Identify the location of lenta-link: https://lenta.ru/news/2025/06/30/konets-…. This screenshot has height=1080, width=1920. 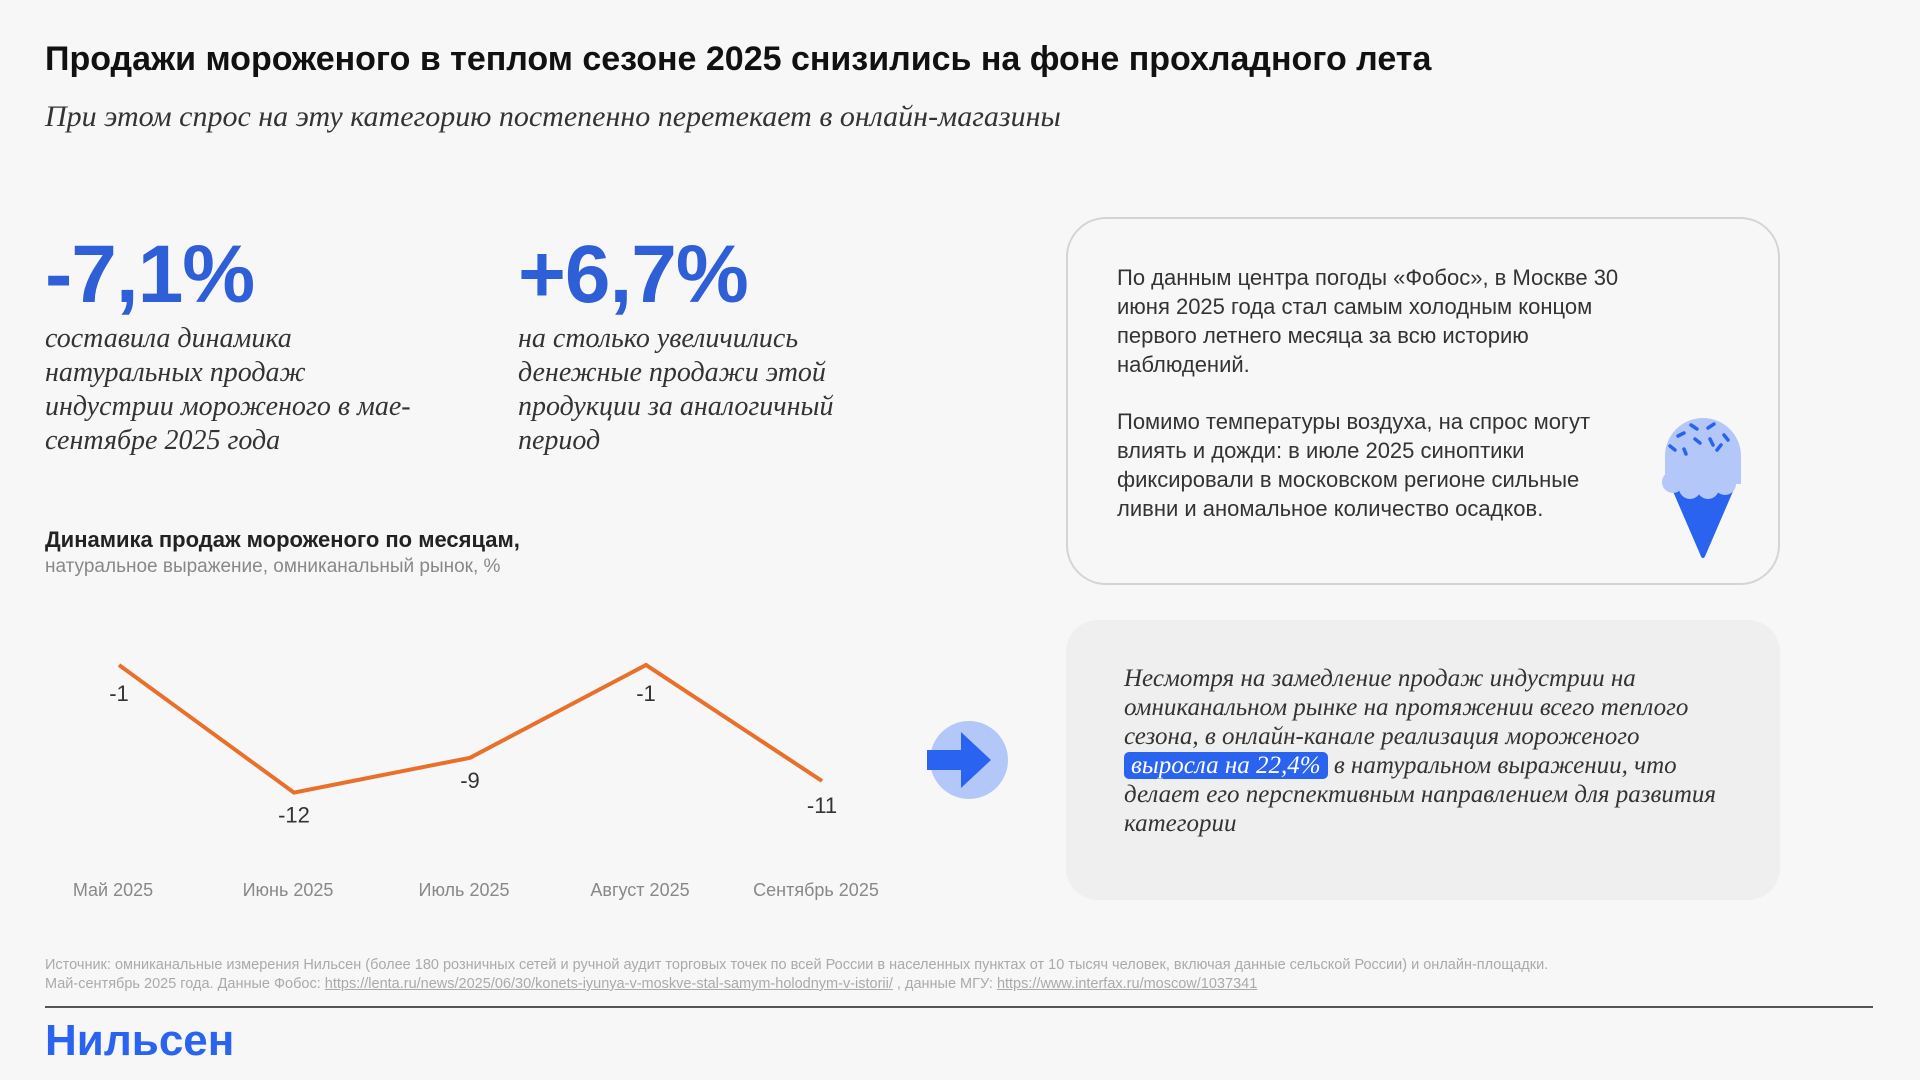
(608, 984).